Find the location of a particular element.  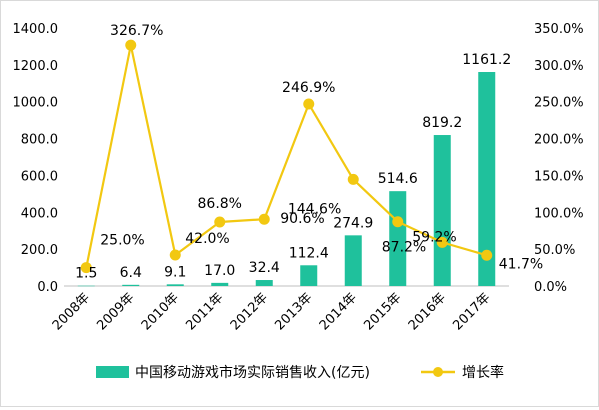

y-right-tick-label: 250.0% is located at coordinates (559, 103).